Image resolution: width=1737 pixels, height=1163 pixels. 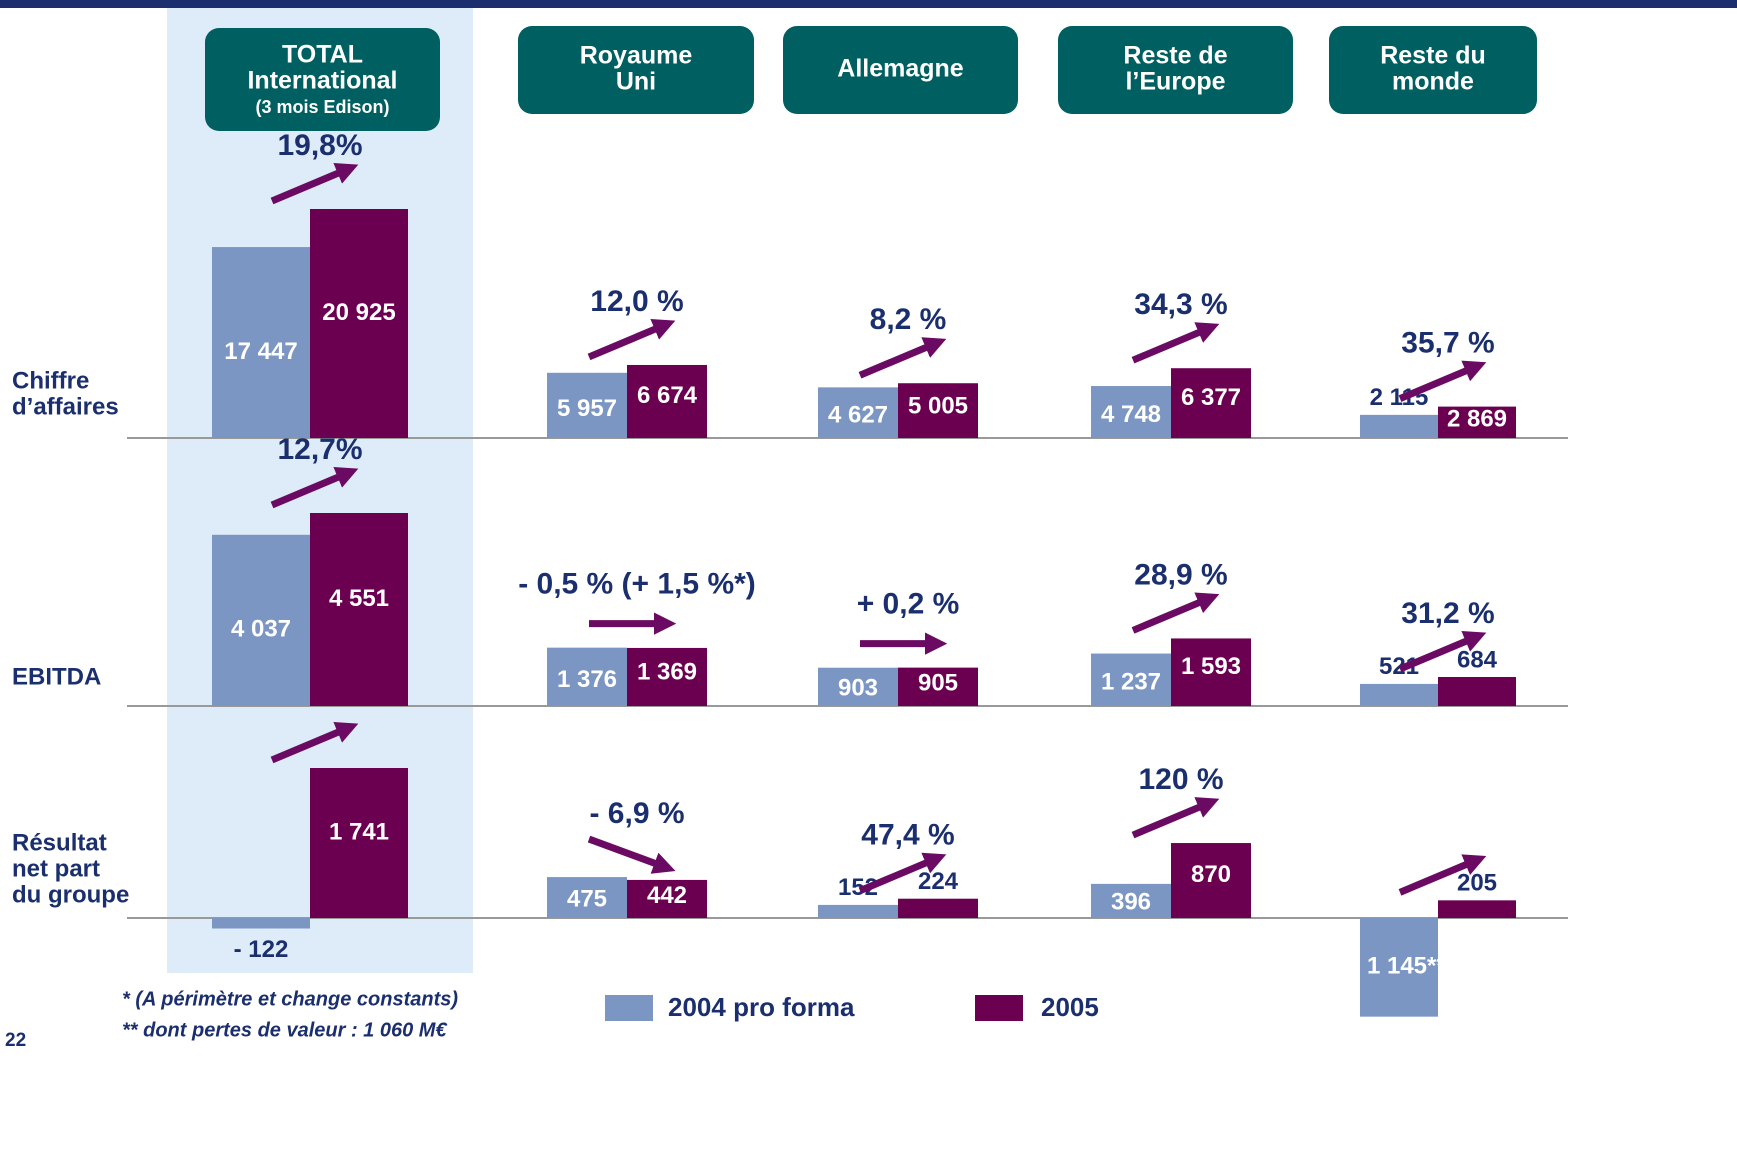 What do you see at coordinates (261, 949) in the screenshot?
I see `value-label: - 122` at bounding box center [261, 949].